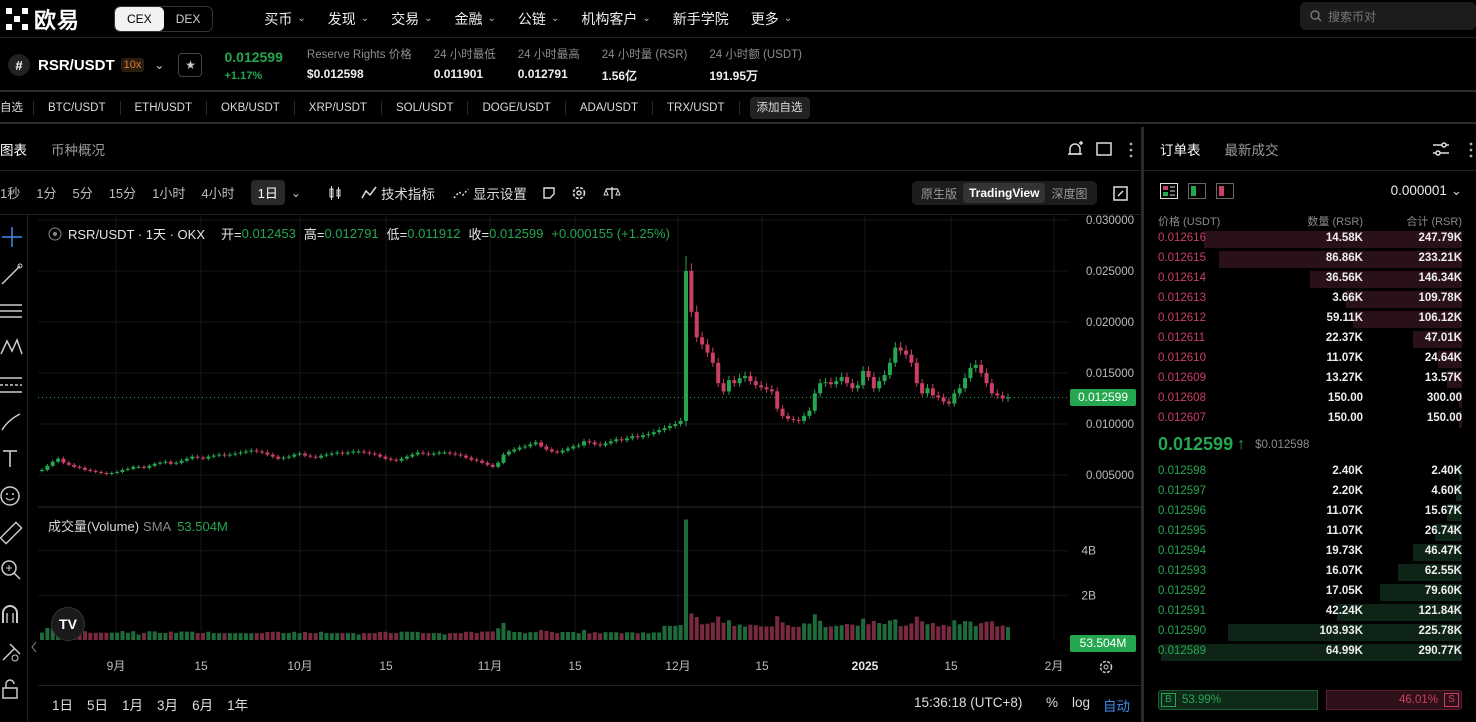  What do you see at coordinates (12, 274) in the screenshot?
I see `trendline-icon` at bounding box center [12, 274].